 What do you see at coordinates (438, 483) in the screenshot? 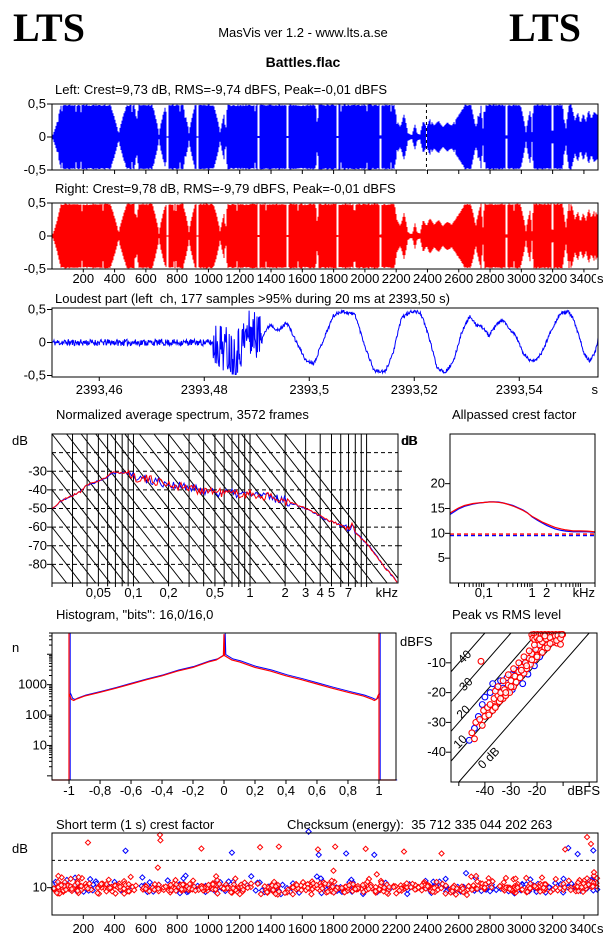
I see `svg-text: 20` at bounding box center [438, 483].